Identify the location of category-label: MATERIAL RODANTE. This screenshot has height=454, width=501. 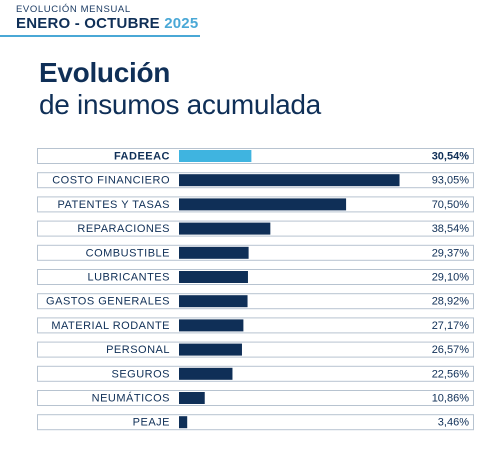
(110, 326).